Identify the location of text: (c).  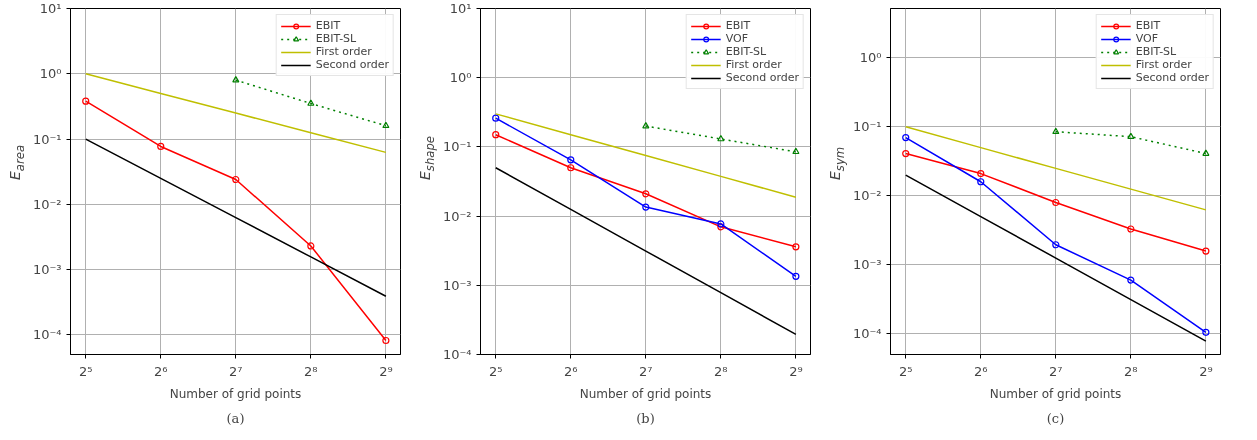
(1055, 418).